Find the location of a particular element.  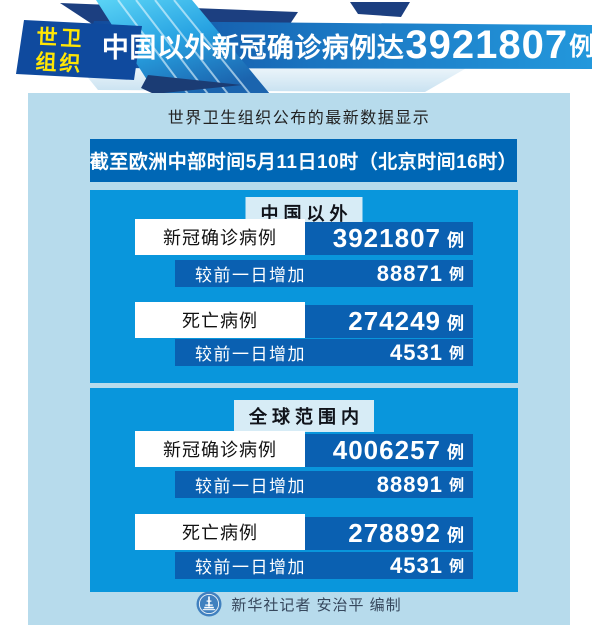

stat-value: 278892 is located at coordinates (394, 533).